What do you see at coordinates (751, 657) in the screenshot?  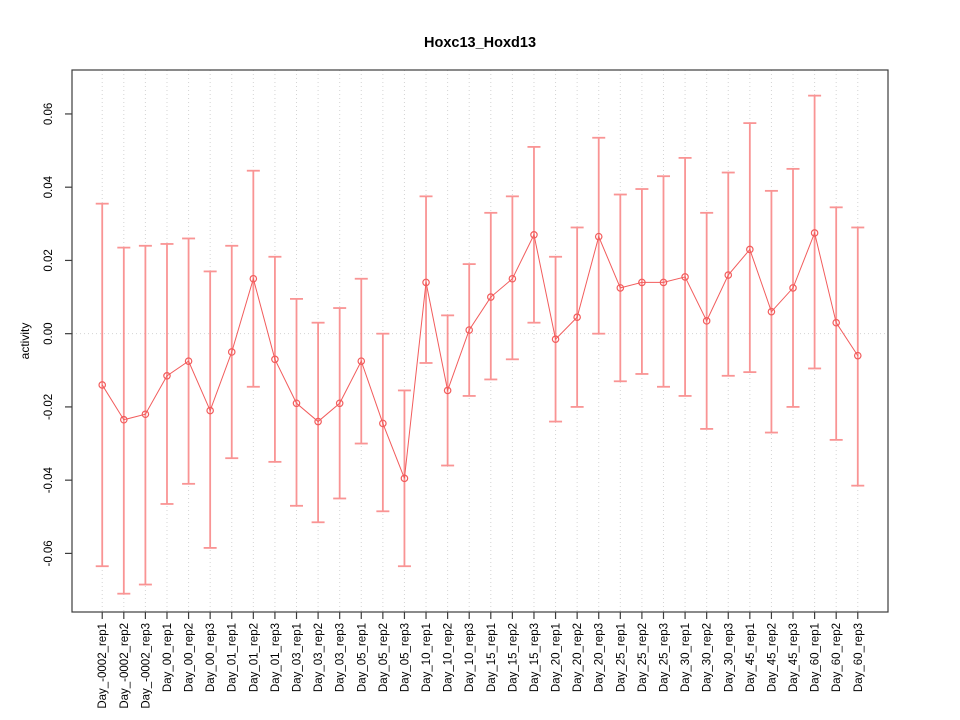 I see `x-tick-label: Day_45_rep1` at bounding box center [751, 657].